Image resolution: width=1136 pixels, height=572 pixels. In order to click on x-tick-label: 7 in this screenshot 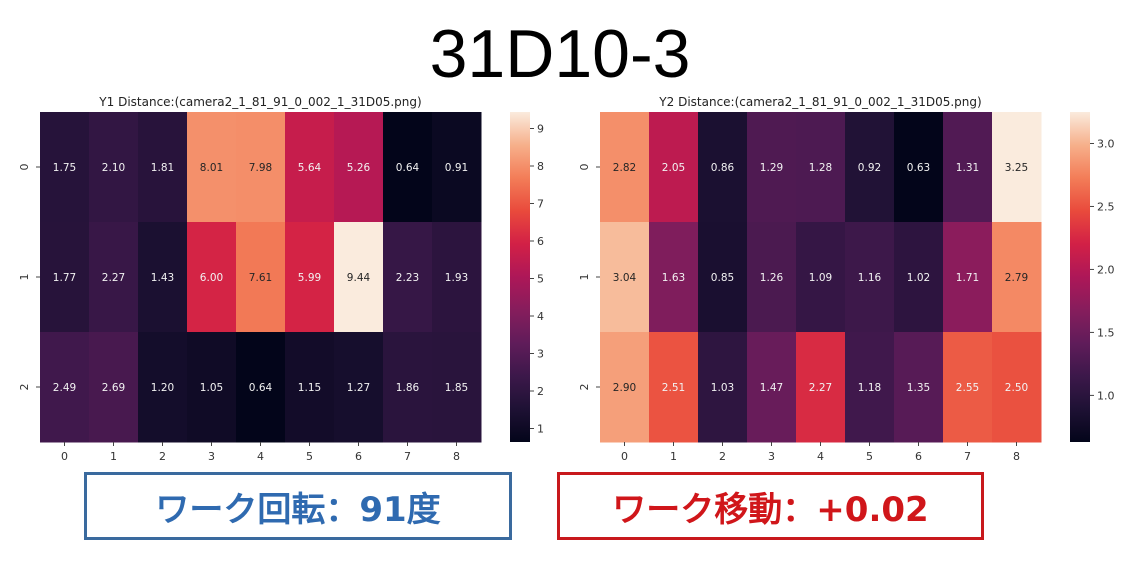, I will do `click(407, 456)`.